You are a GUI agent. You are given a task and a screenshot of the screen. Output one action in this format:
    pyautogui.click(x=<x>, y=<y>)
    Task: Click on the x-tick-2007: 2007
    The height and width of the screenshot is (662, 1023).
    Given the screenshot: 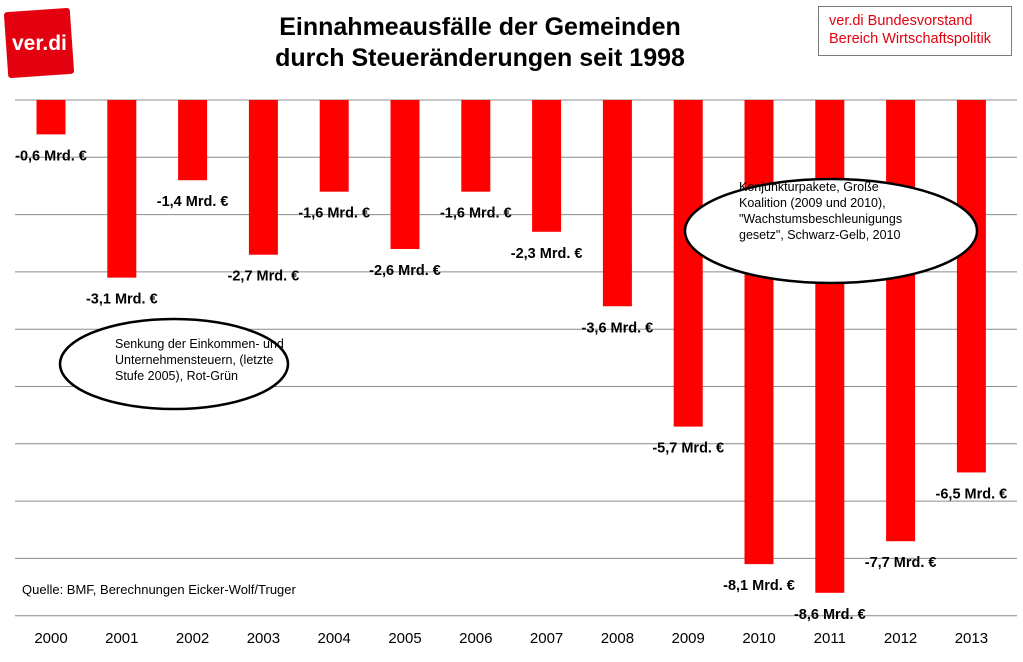 What is the action you would take?
    pyautogui.click(x=546, y=638)
    